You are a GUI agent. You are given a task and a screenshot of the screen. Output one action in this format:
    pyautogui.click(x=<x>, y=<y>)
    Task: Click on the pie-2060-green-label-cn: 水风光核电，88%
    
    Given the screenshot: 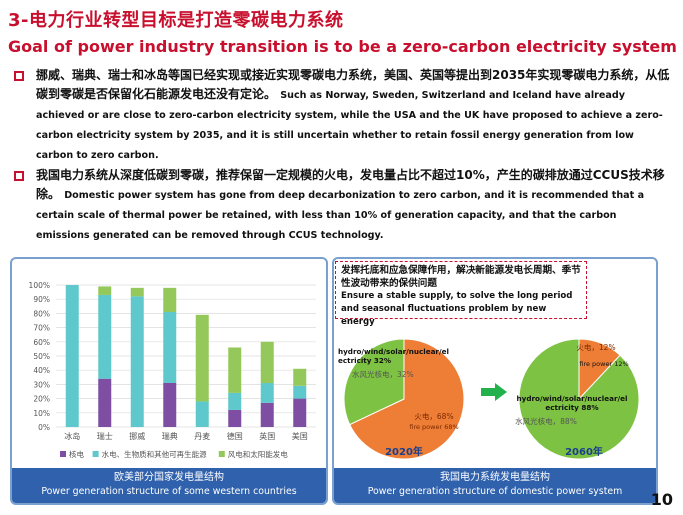 What is the action you would take?
    pyautogui.click(x=546, y=421)
    